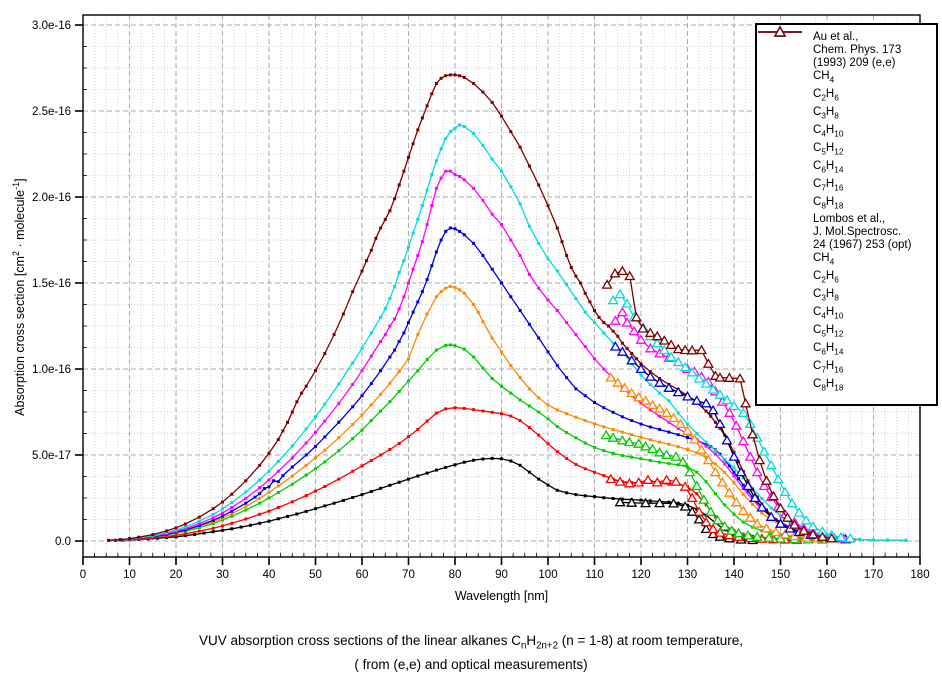 Image resolution: width=942 pixels, height=682 pixels. Describe the element at coordinates (315, 575) in the screenshot. I see `x-tick-label: 50` at that location.